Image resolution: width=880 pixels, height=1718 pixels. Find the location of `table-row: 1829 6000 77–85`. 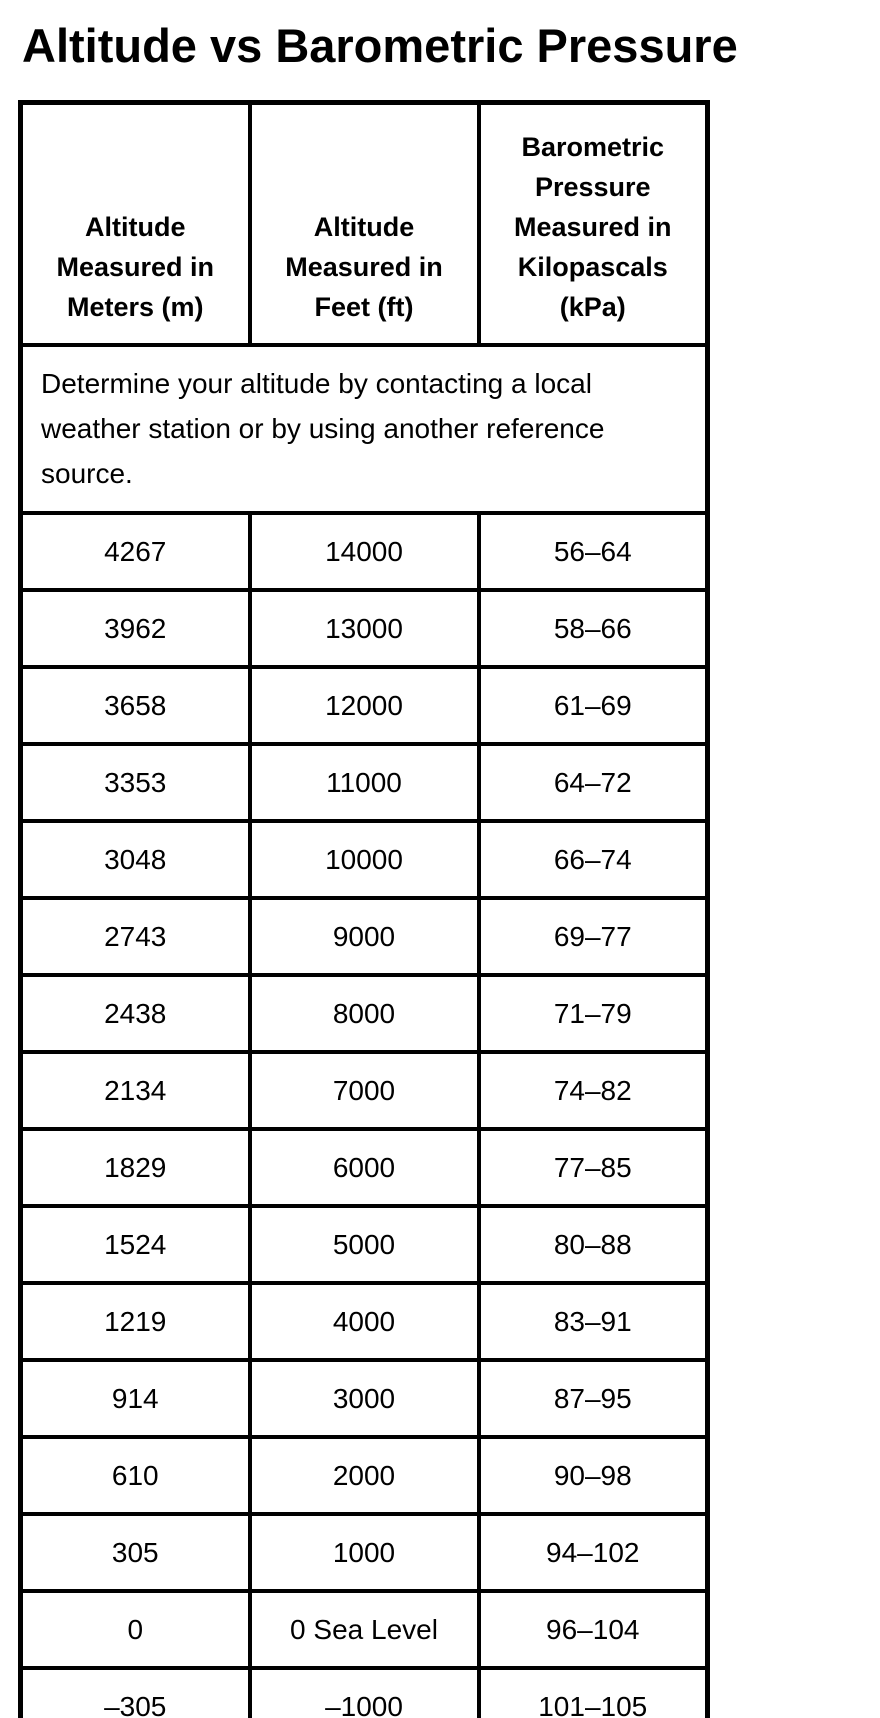

table-row: 1829 6000 77–85 is located at coordinates (364, 1167).